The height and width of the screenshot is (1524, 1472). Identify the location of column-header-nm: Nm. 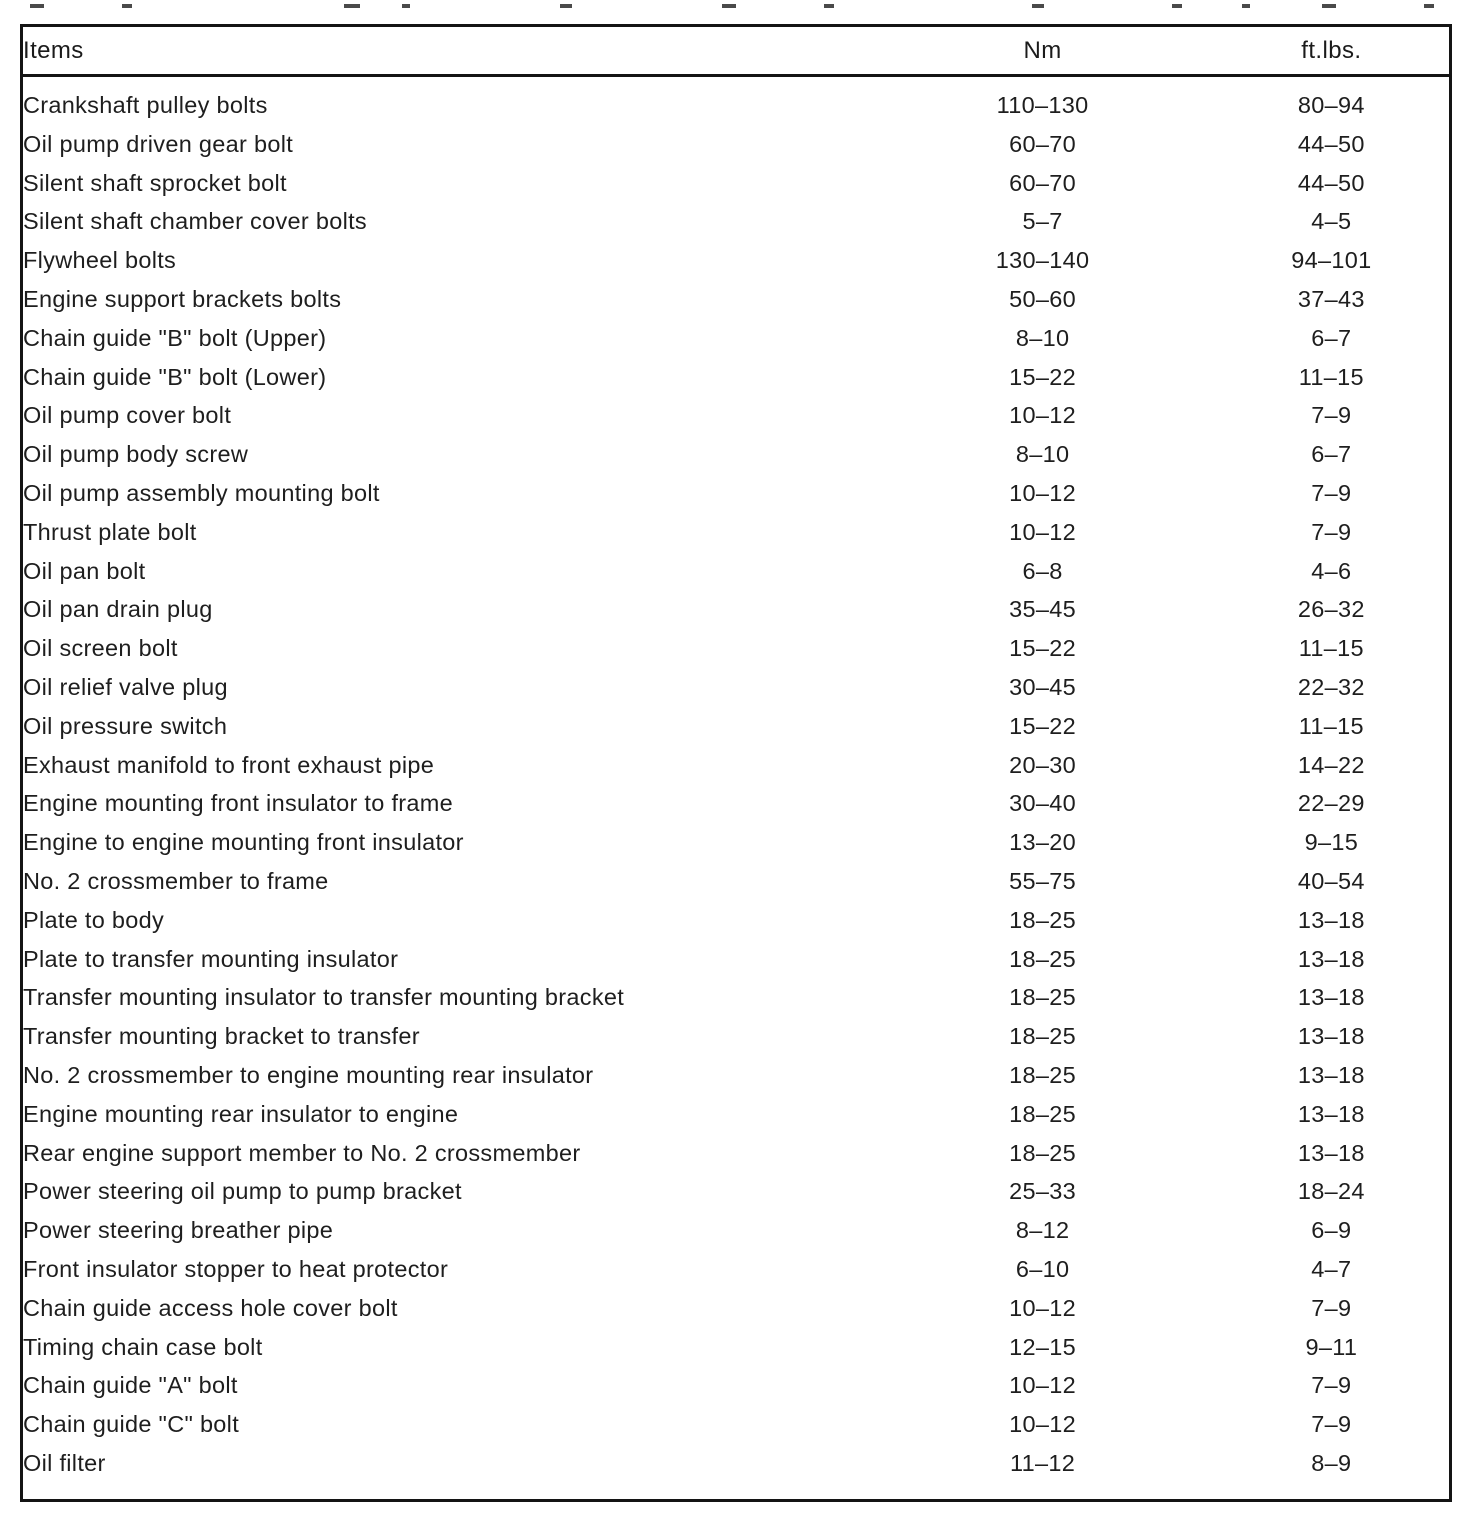
(1042, 52).